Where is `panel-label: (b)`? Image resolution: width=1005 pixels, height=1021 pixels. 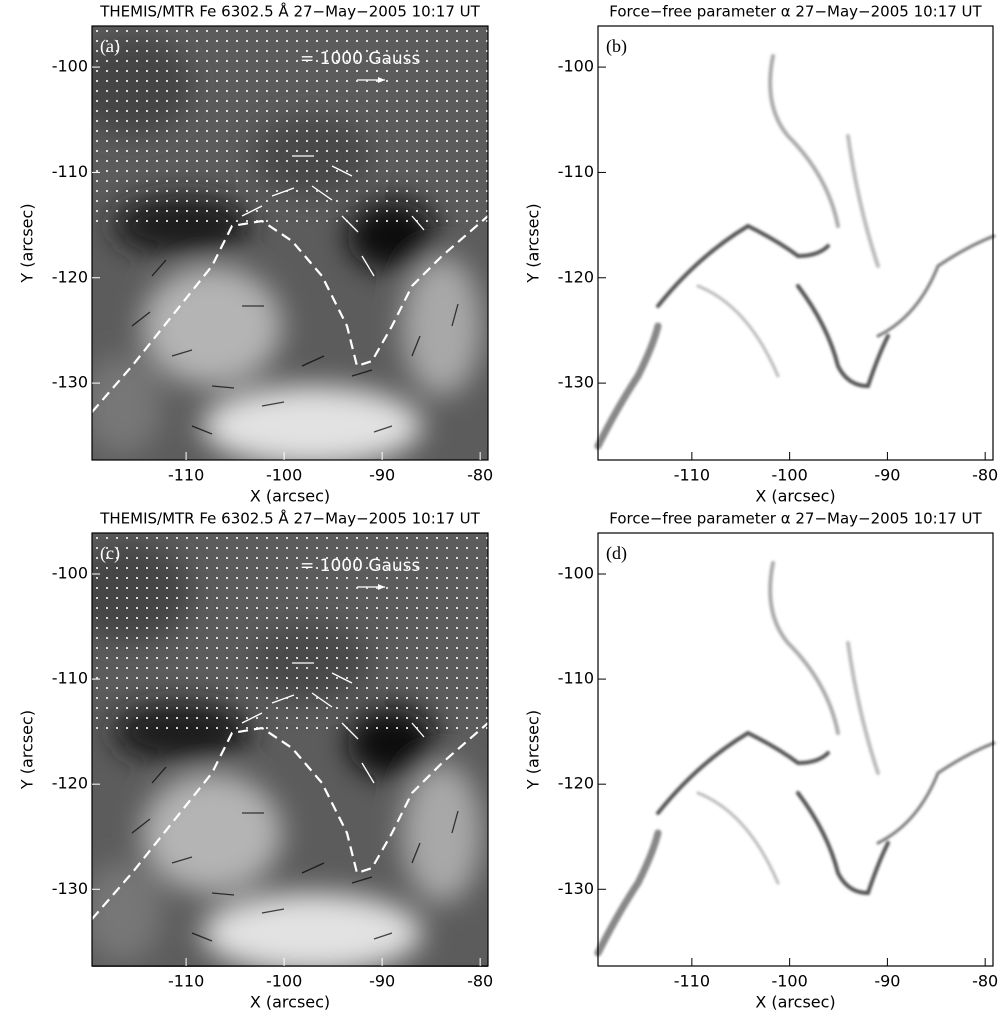 panel-label: (b) is located at coordinates (616, 46).